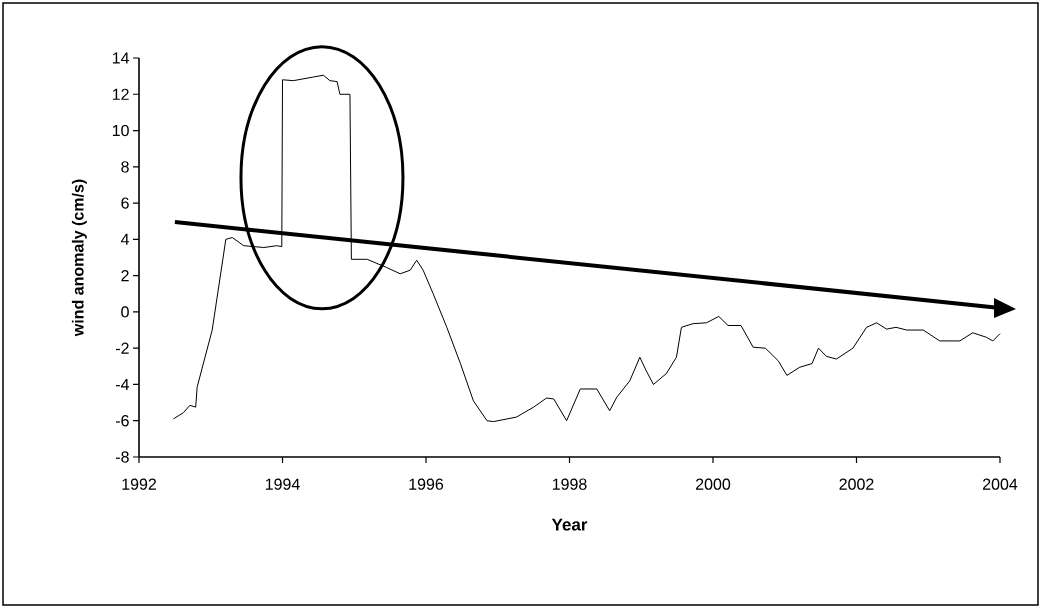  What do you see at coordinates (713, 484) in the screenshot?
I see `x-tick-label: 2000` at bounding box center [713, 484].